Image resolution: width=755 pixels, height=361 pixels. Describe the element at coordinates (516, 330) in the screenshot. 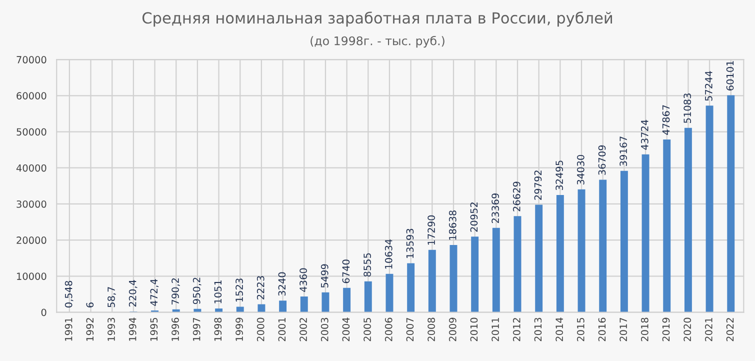

I see `x-tick-label: 2012` at that location.